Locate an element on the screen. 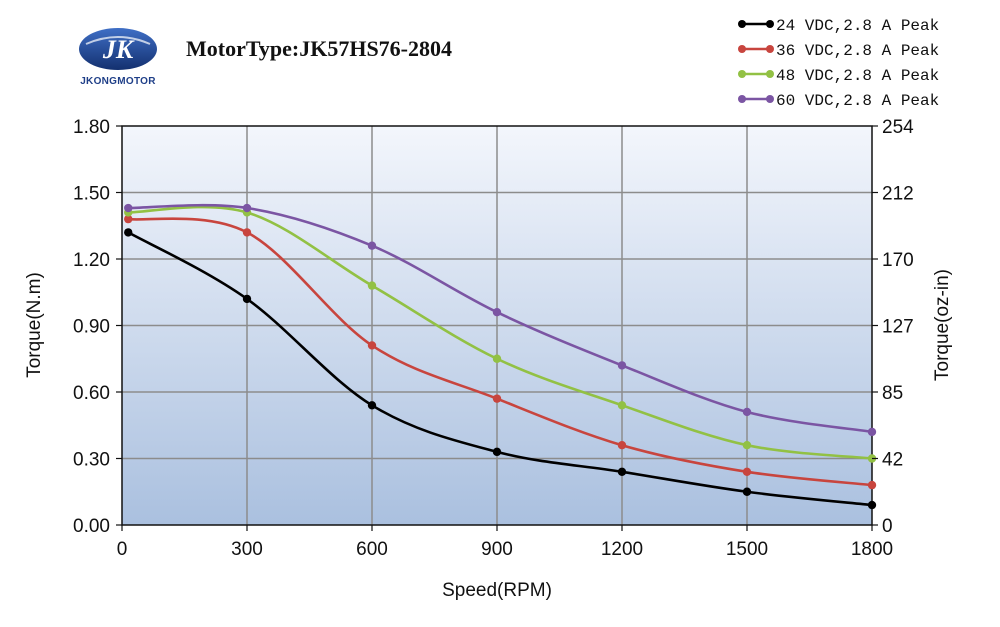 The height and width of the screenshot is (627, 1000). x-tick-label: 0 is located at coordinates (122, 549).